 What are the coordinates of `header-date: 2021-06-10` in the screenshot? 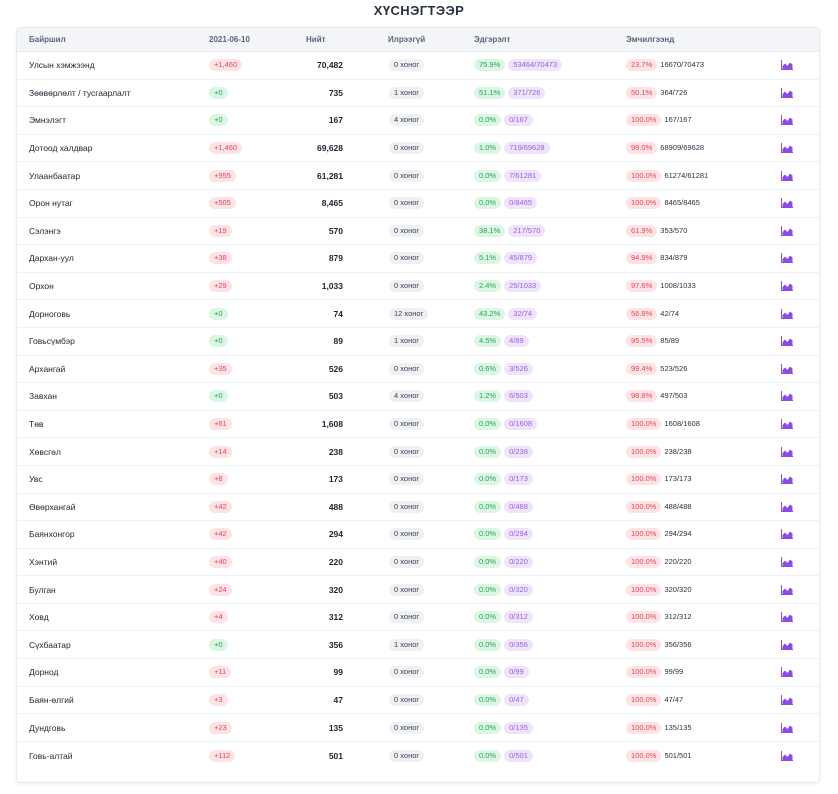 It's located at (229, 39).